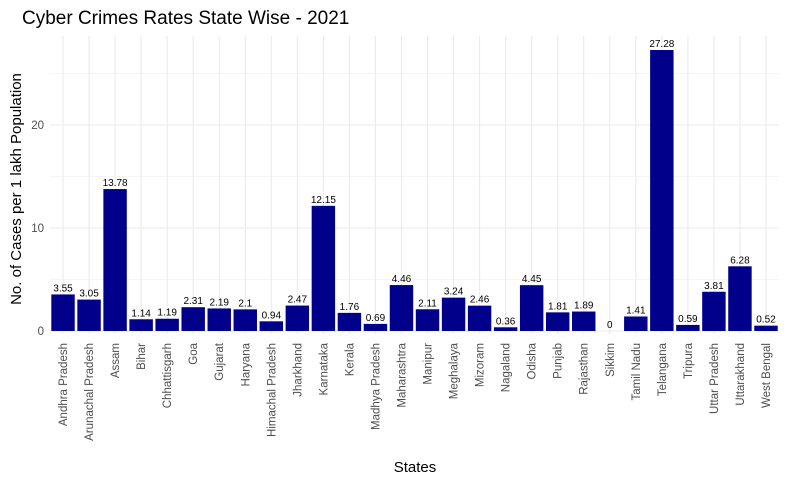 This screenshot has height=486, width=787. I want to click on data-label: 2.31, so click(193, 301).